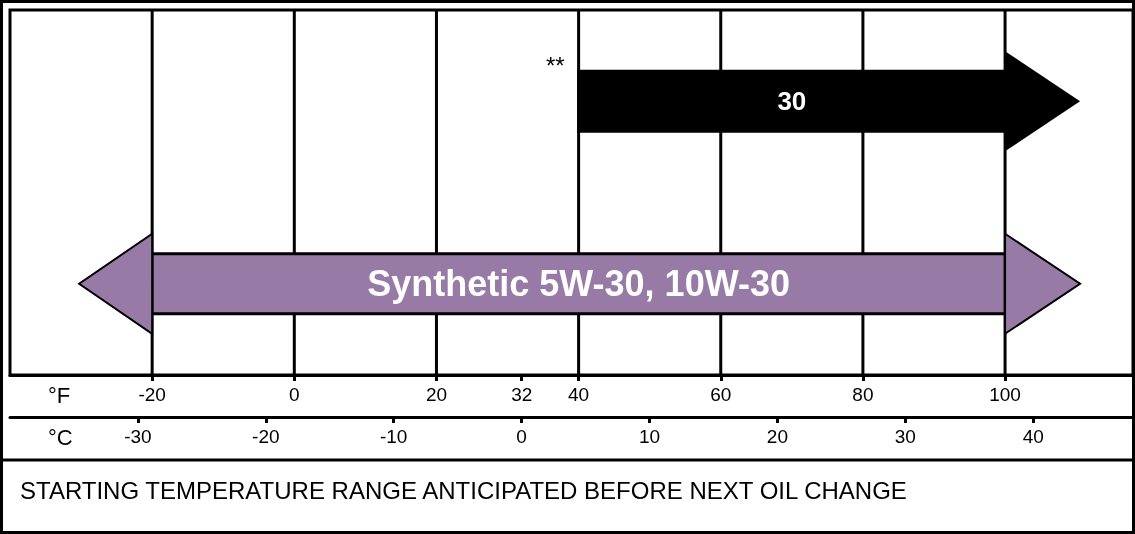  I want to click on x-tick-label: 80, so click(863, 394).